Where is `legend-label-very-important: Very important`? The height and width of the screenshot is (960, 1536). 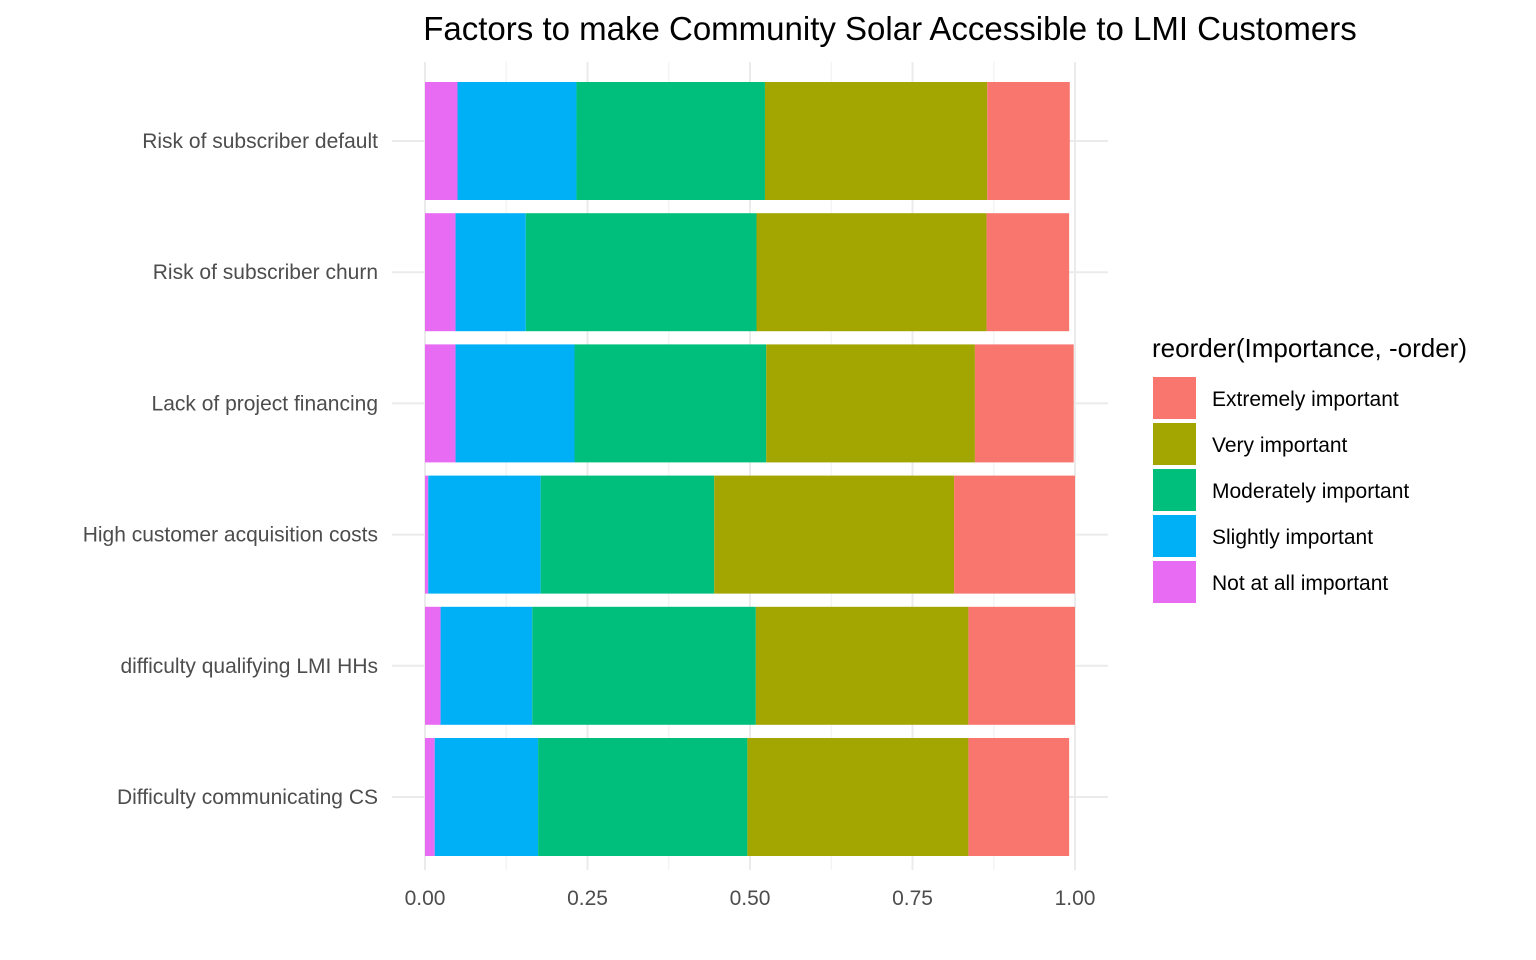 legend-label-very-important: Very important is located at coordinates (1280, 445).